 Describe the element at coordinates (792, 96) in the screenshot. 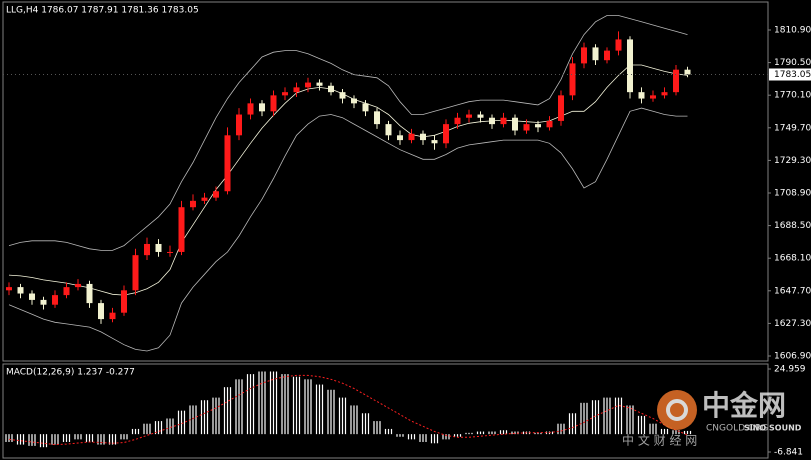

I see `y-tick-label: 1770.10` at that location.